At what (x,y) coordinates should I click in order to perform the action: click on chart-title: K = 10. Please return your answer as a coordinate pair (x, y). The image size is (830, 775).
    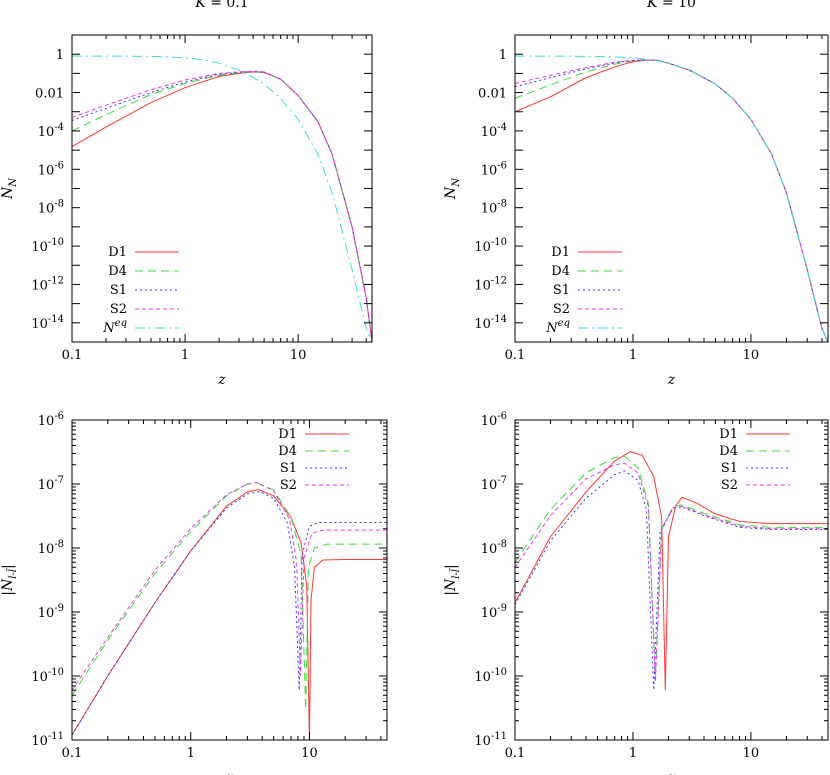
    Looking at the image, I should click on (671, 5).